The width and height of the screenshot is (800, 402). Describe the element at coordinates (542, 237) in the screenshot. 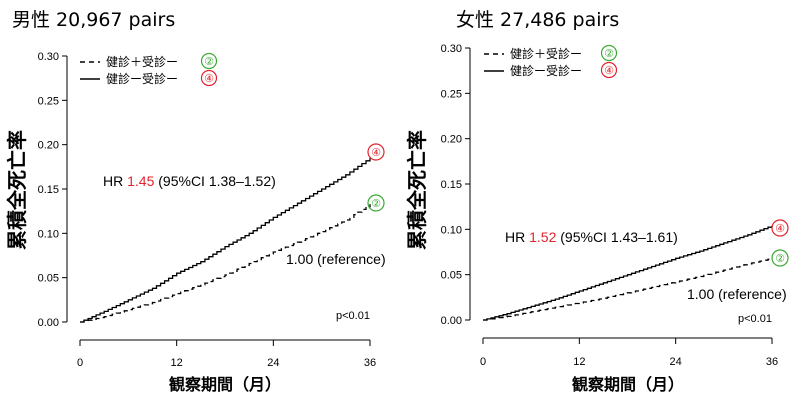

I see `hr-value: 1.52` at that location.